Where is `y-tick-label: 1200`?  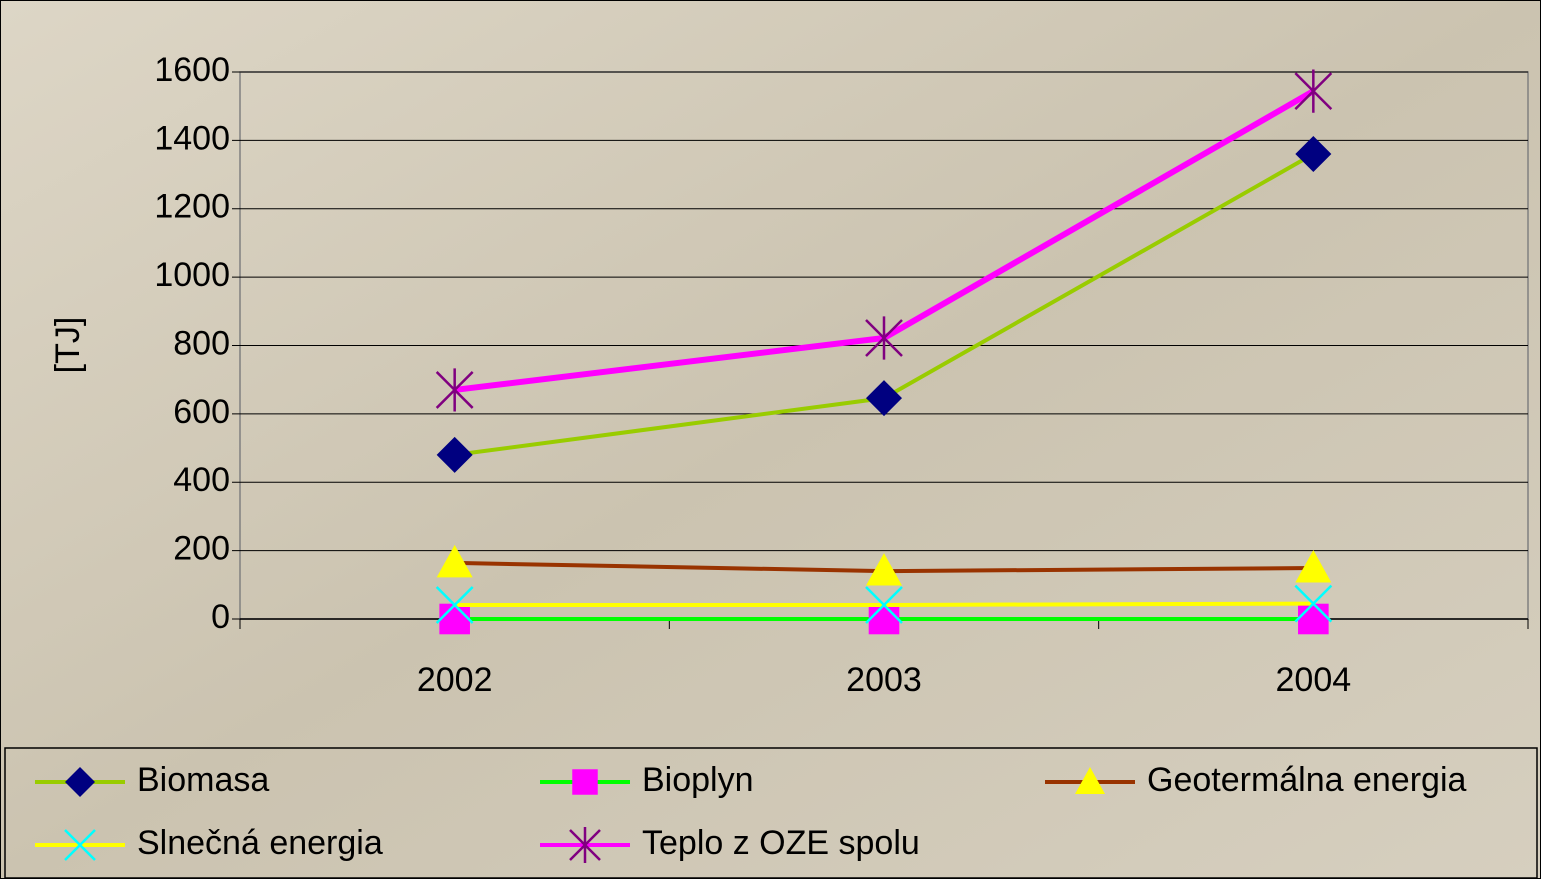 y-tick-label: 1200 is located at coordinates (192, 207).